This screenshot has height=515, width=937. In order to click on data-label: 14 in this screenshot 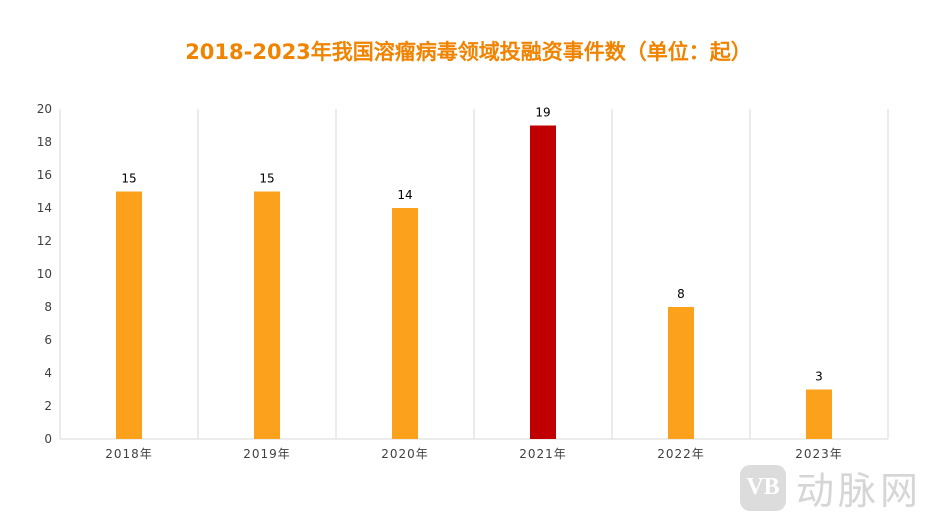, I will do `click(404, 195)`.